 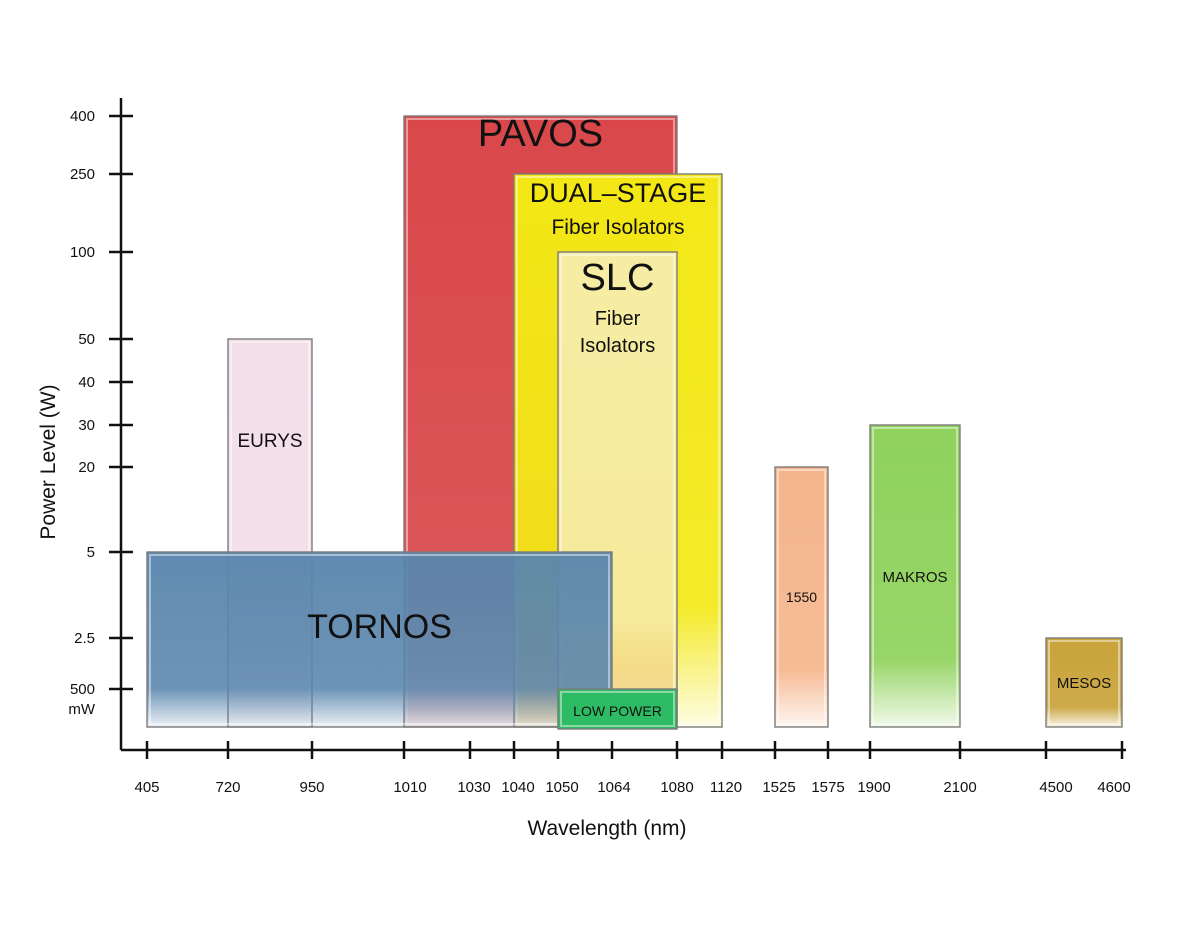 I want to click on x-tick-label: 1040, so click(x=517, y=787).